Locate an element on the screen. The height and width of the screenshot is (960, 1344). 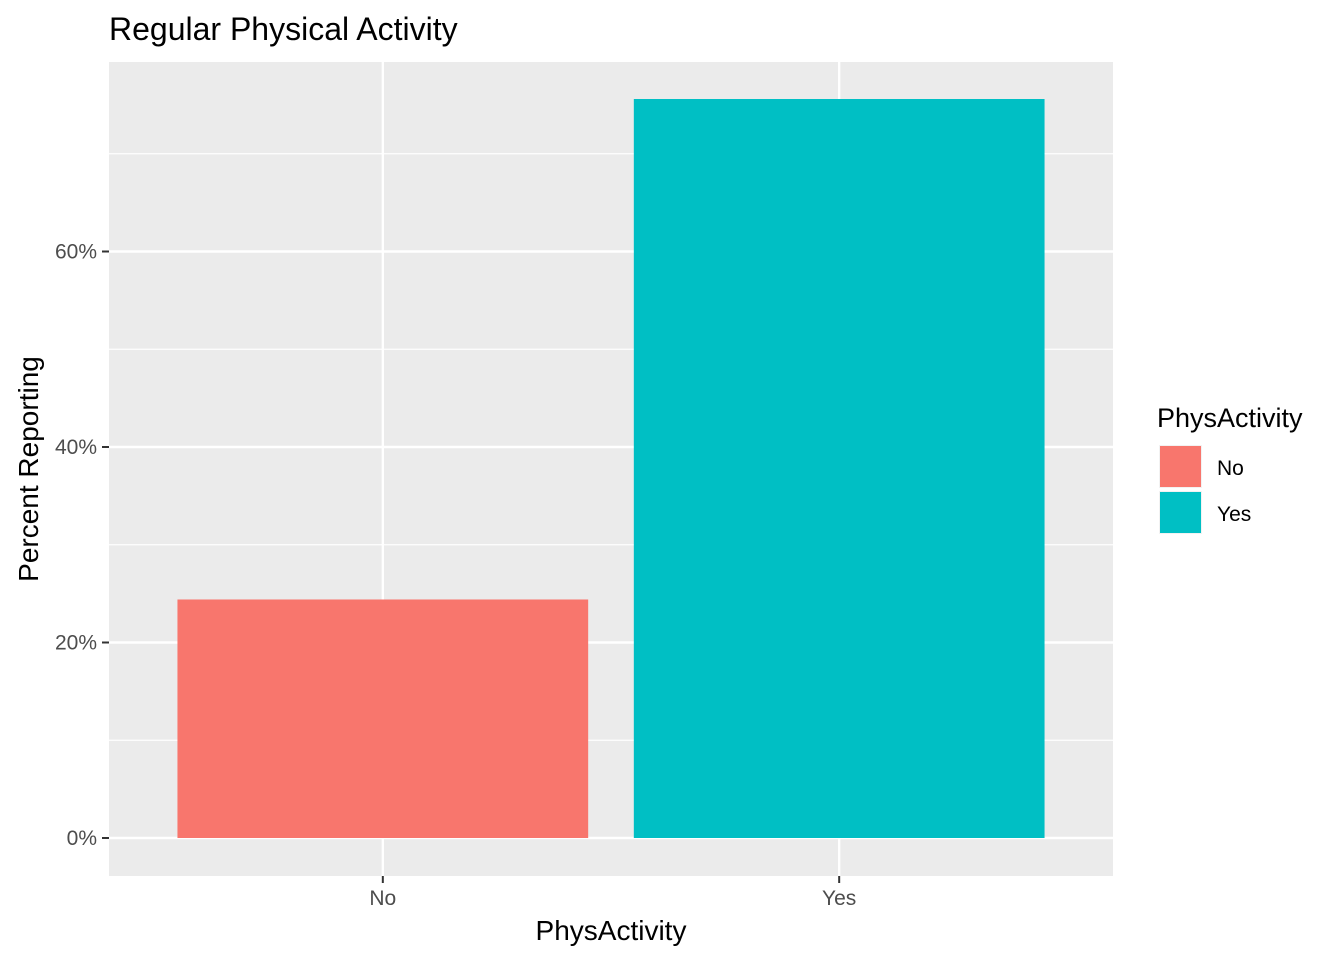
y-tick-label: 0% is located at coordinates (82, 838).